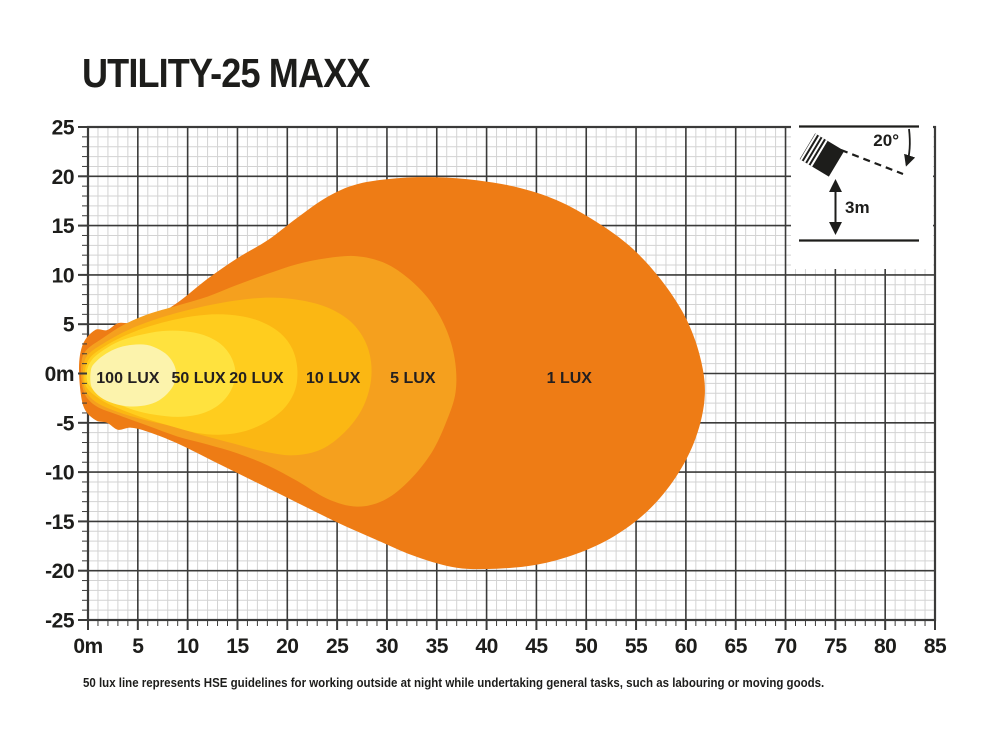  Describe the element at coordinates (198, 378) in the screenshot. I see `lux-label-50: 50 LUX` at that location.